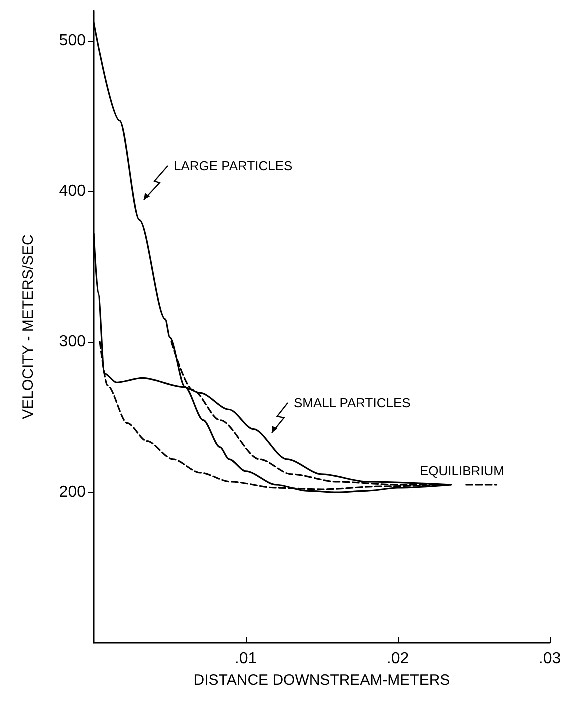 The width and height of the screenshot is (574, 702). I want to click on y-tick-label: 400, so click(72, 191).